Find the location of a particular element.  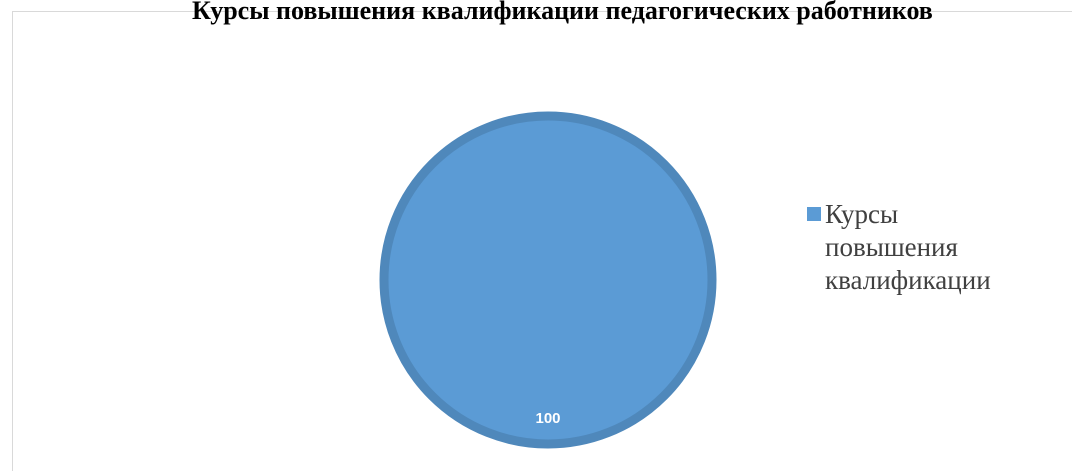

pie-data-label: 100 is located at coordinates (547, 418).